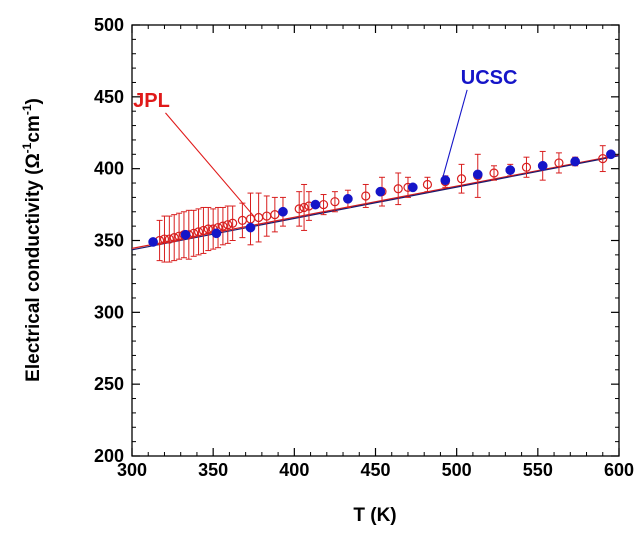 Image resolution: width=636 pixels, height=534 pixels. What do you see at coordinates (109, 241) in the screenshot?
I see `y-tick-label-350: 350` at bounding box center [109, 241].